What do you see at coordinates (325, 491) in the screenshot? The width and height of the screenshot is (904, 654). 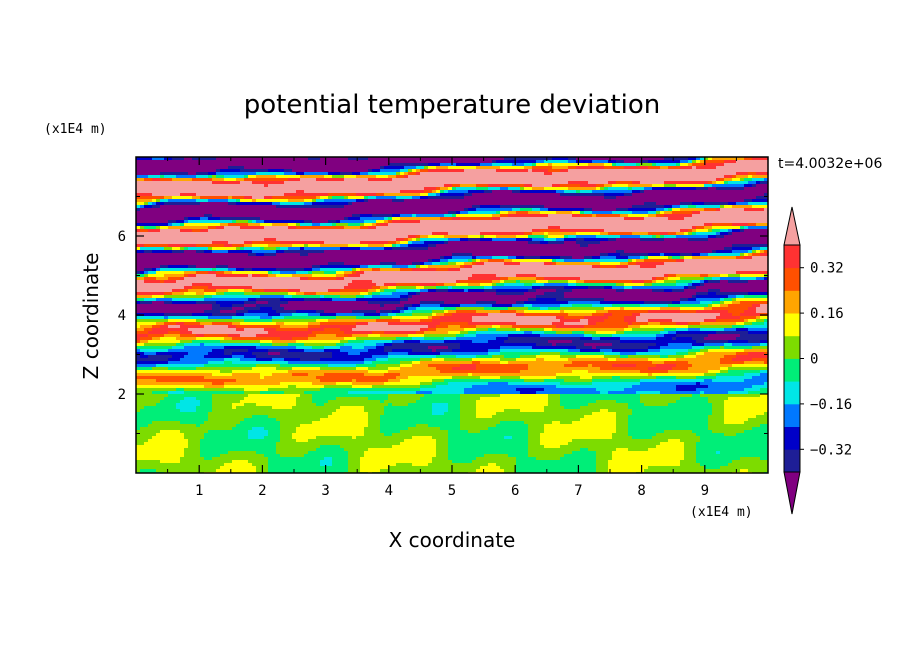 I see `x-tick-label: 3` at bounding box center [325, 491].